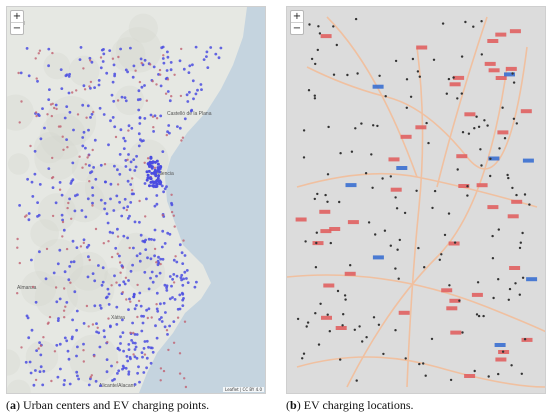 Image resolution: width=550 pixels, height=418 pixels. What do you see at coordinates (13, 405) in the screenshot?
I see `caption-a-label: a` at bounding box center [13, 405].